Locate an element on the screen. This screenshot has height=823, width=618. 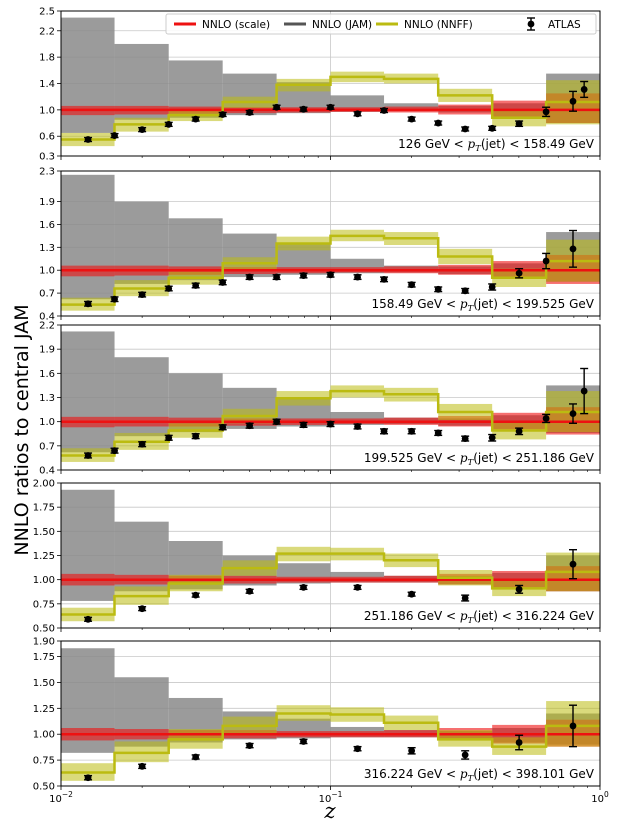
legend-label: NNLO (NNFF) is located at coordinates (438, 25).